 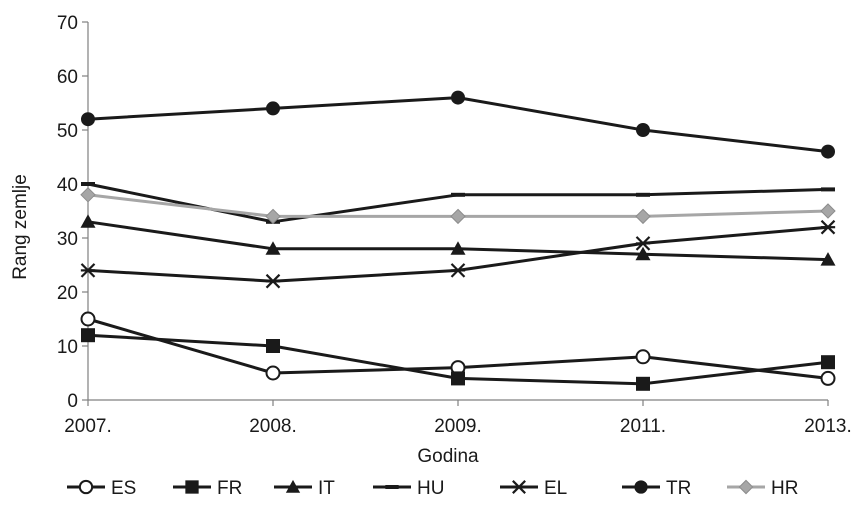 What do you see at coordinates (86, 487) in the screenshot?
I see `legend-marker-es` at bounding box center [86, 487].